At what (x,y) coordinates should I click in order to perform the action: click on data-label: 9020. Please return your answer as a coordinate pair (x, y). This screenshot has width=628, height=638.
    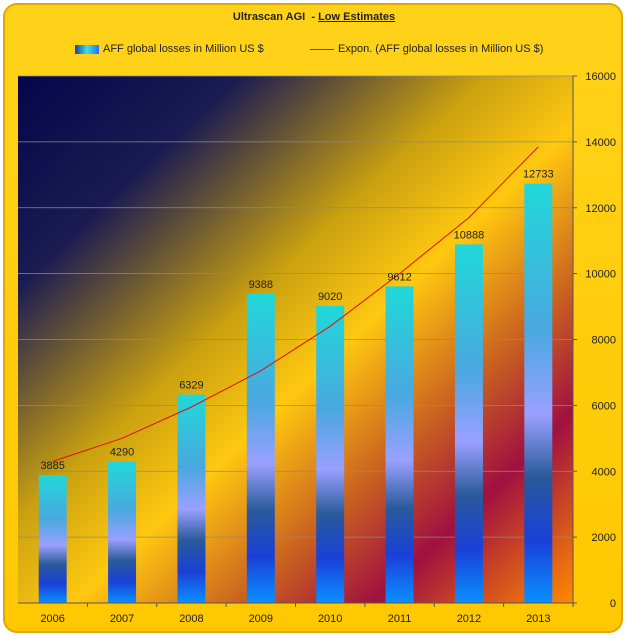
    Looking at the image, I should click on (330, 297).